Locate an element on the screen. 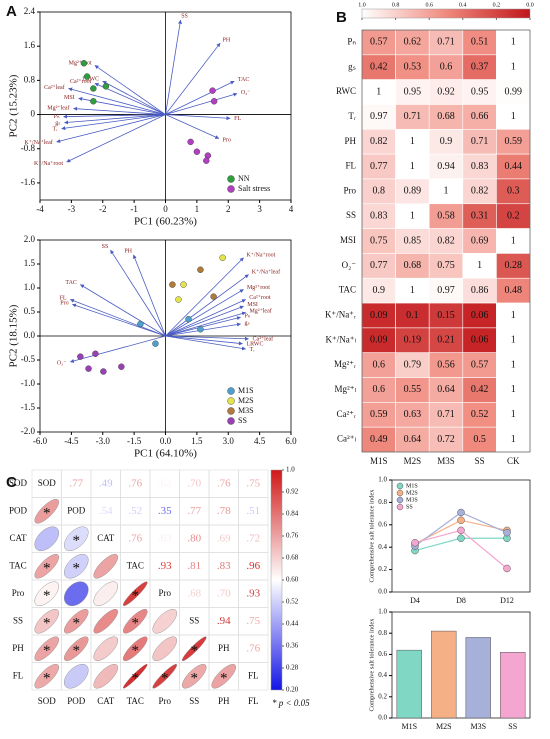  cell-value: 0.95 is located at coordinates (413, 91).